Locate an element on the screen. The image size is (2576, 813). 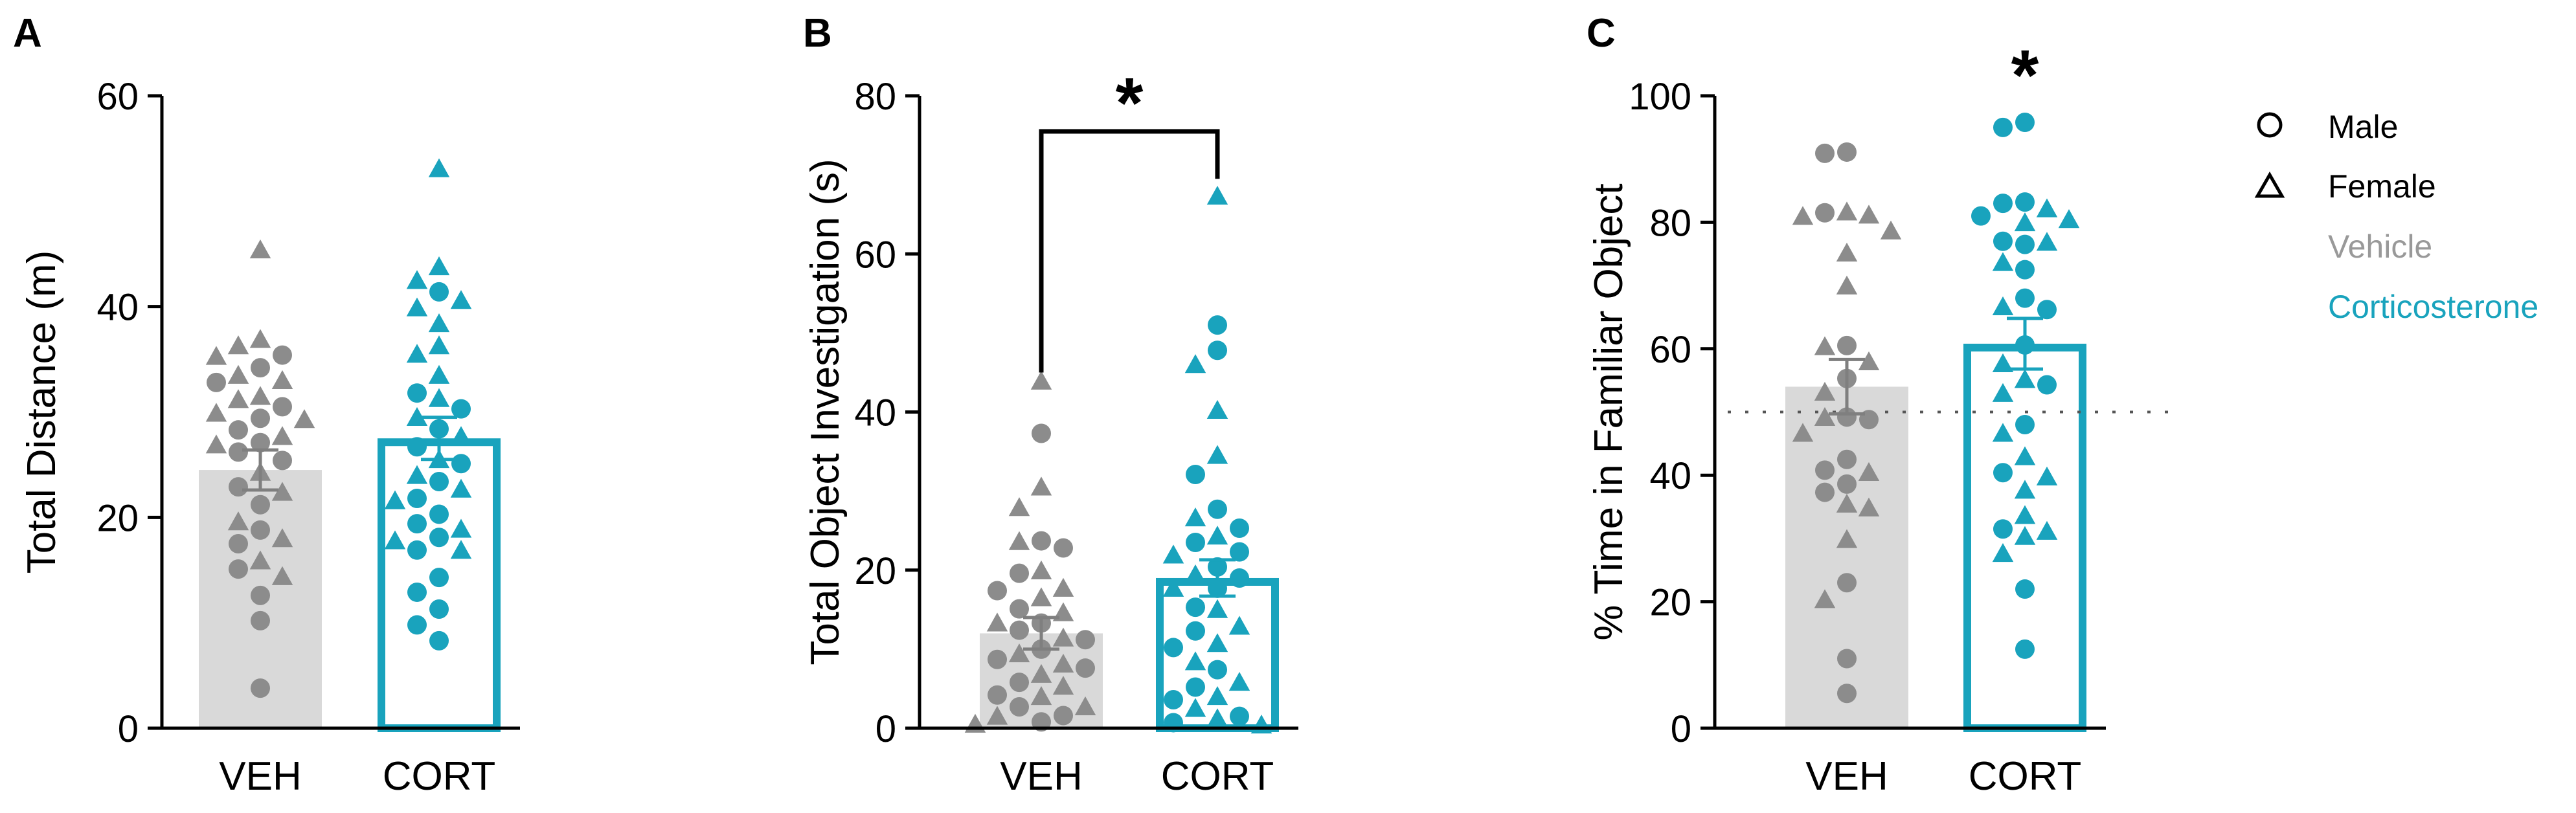
panel-label: B is located at coordinates (817, 33).